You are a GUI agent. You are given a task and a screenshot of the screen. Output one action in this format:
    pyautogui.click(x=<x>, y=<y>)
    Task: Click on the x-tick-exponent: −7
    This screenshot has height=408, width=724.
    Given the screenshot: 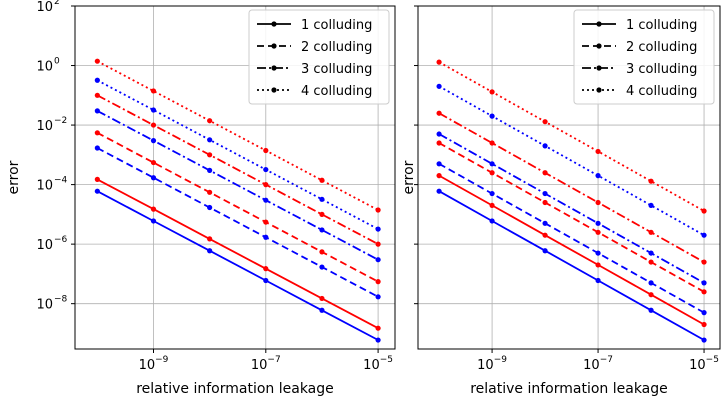 What is the action you would take?
    pyautogui.click(x=606, y=360)
    